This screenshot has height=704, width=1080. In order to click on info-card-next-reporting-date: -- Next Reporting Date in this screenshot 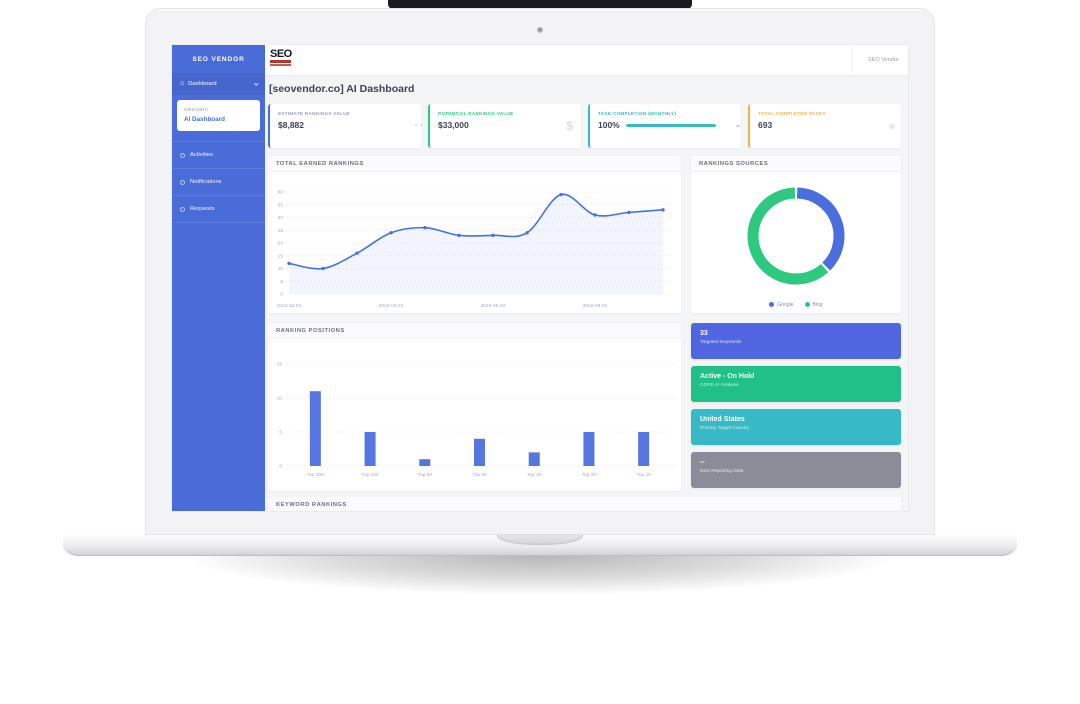, I will do `click(796, 470)`.